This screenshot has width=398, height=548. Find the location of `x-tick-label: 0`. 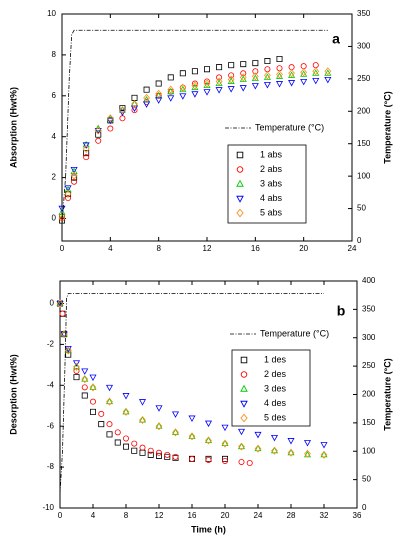

x-tick-label: 0 is located at coordinates (60, 515).